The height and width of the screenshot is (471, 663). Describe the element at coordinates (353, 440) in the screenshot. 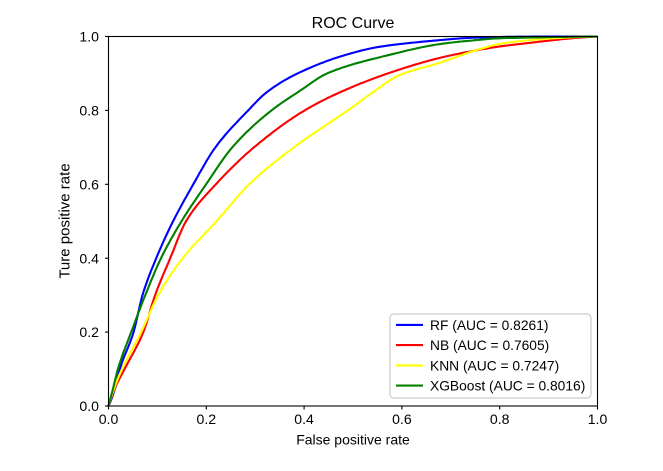

I see `svg-text: False positive rate` at that location.